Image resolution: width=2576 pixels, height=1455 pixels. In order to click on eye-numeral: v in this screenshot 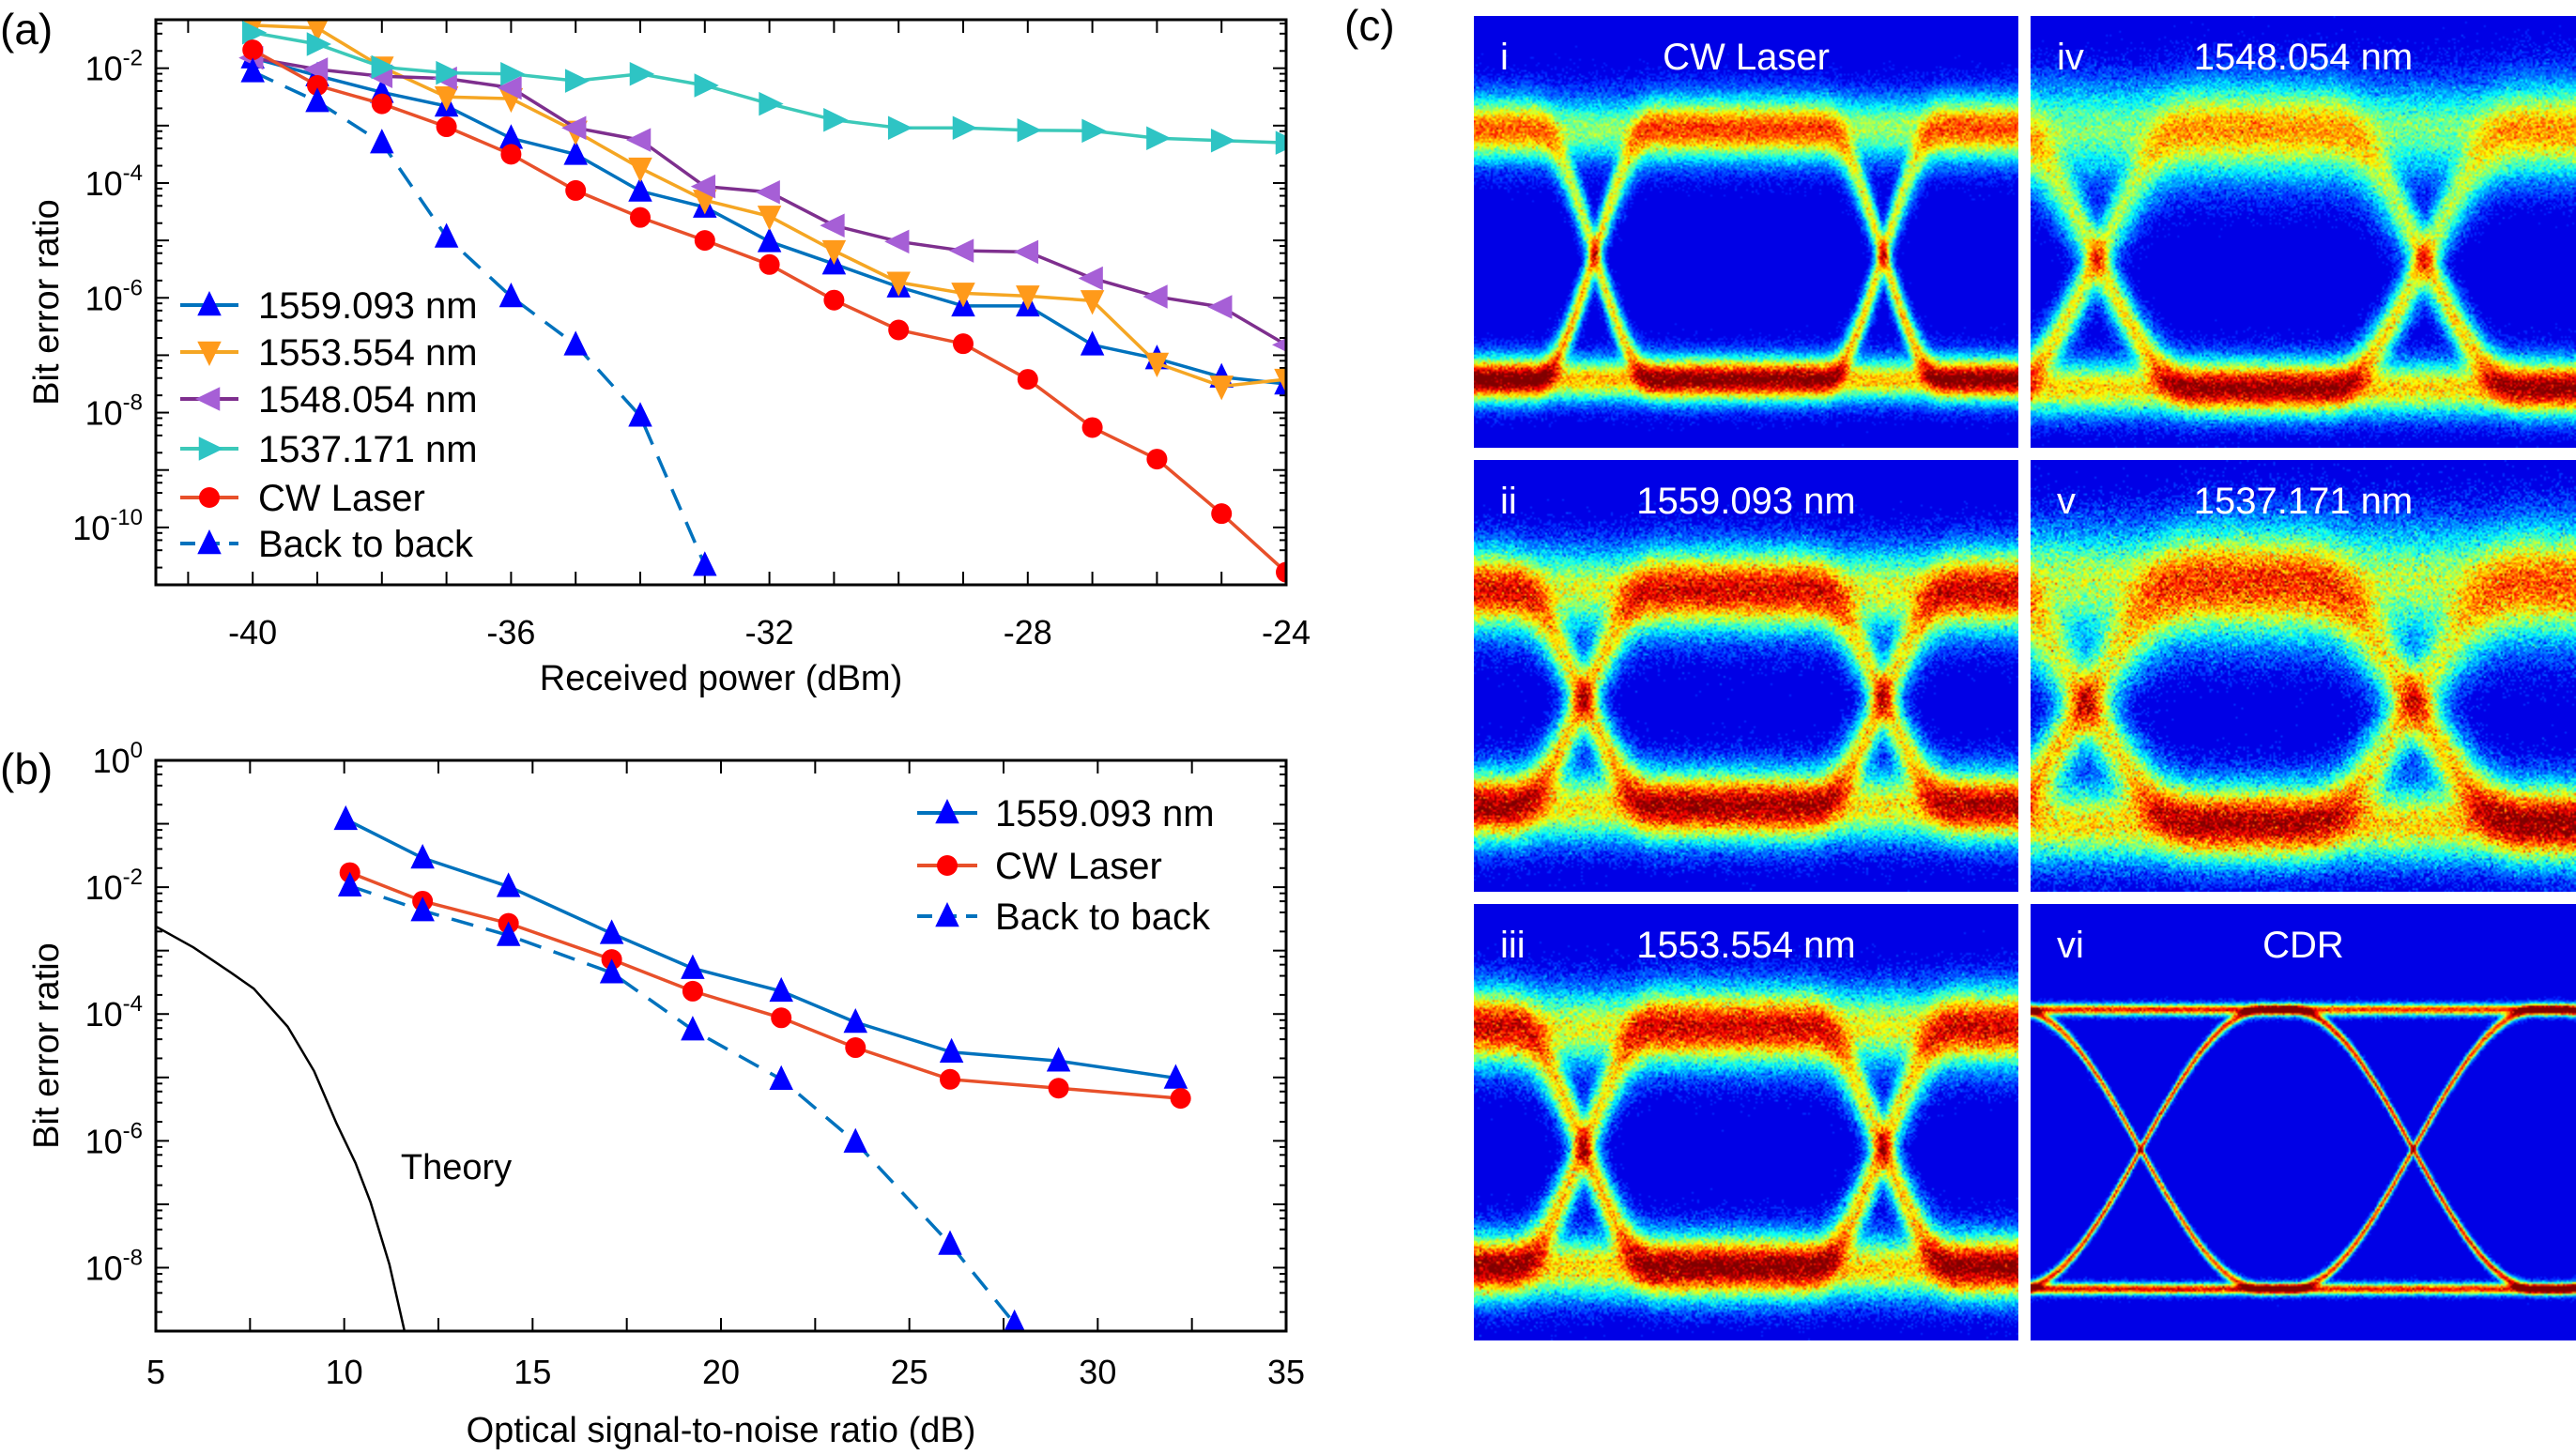, I will do `click(2067, 502)`.